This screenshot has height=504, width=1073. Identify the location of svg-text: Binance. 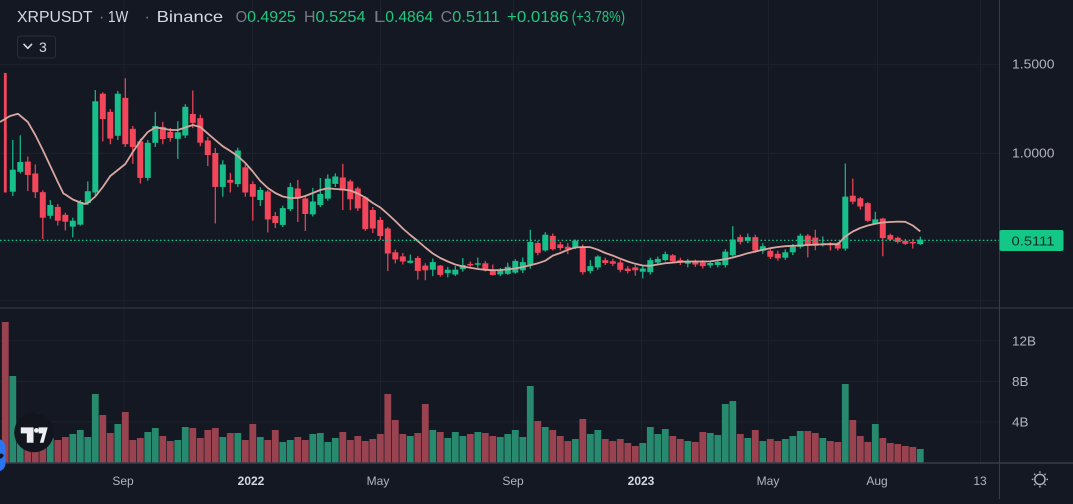
(190, 17).